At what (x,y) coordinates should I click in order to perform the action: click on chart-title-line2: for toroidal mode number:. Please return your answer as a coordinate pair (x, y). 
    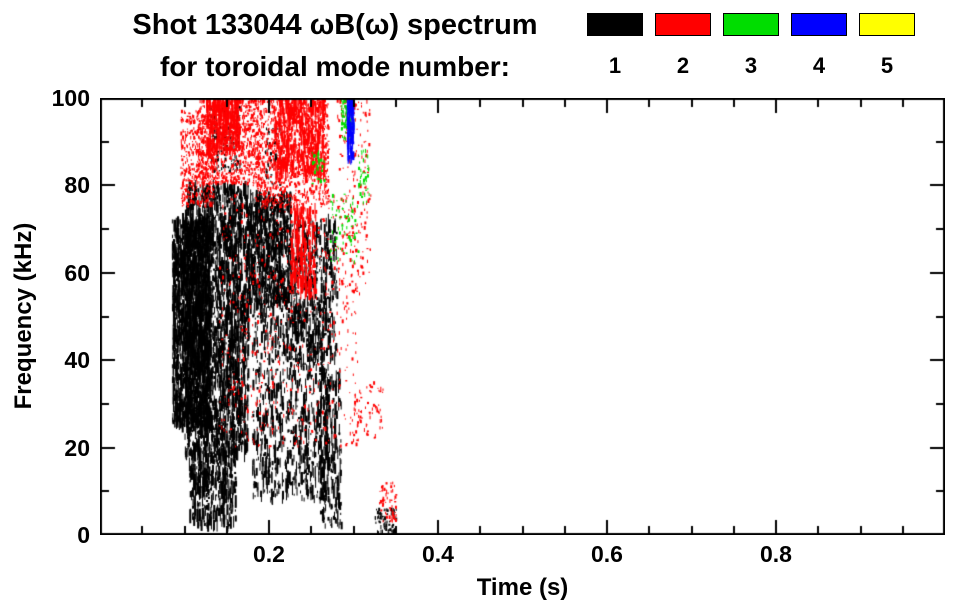
    Looking at the image, I should click on (335, 66).